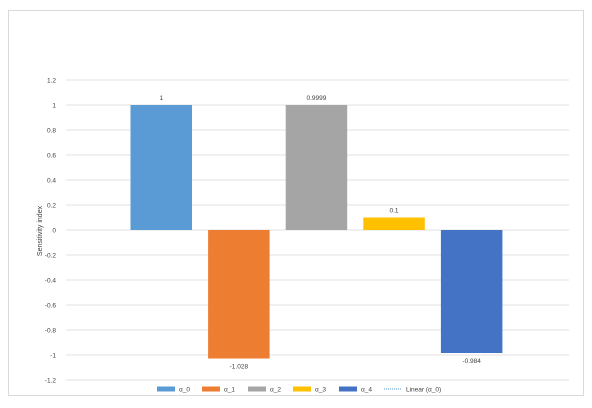  I want to click on legend-label-trendline: Linear (α_0), so click(423, 389).